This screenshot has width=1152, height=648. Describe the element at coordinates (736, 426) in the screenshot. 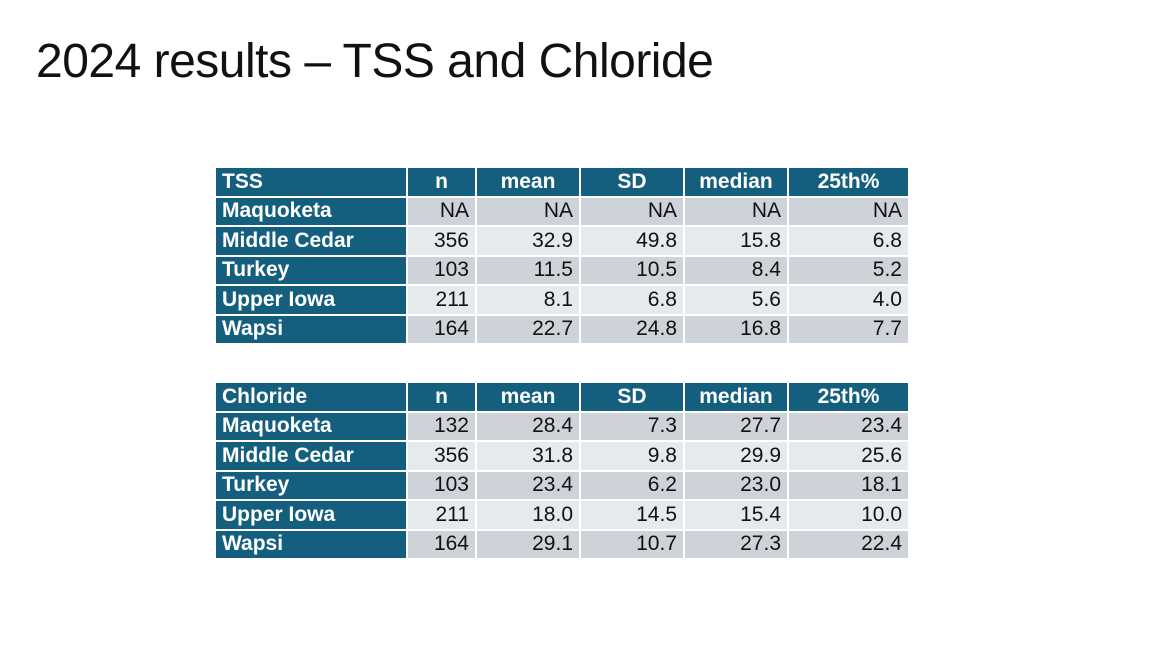

I see `data-cell: 27.7` at that location.